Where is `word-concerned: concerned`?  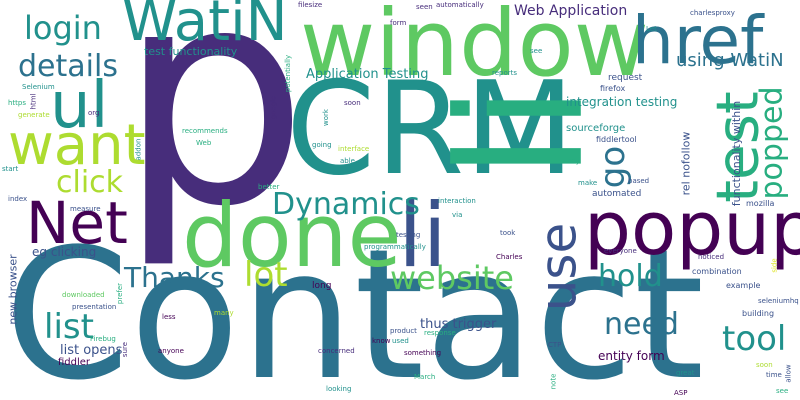 word-concerned: concerned is located at coordinates (336, 351).